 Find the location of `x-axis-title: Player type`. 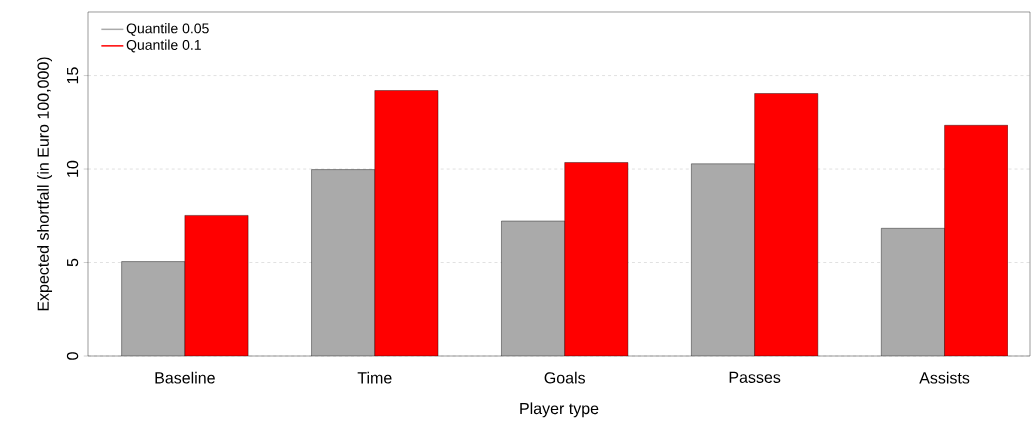

x-axis-title: Player type is located at coordinates (559, 410).